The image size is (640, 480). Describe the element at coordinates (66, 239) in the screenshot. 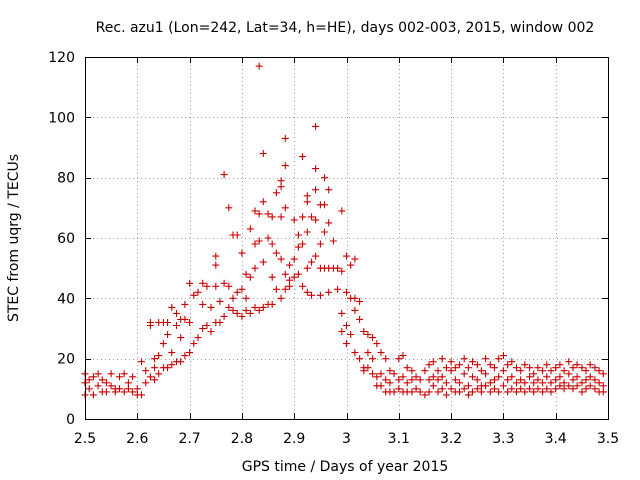

I see `y-tick-label: 60` at that location.